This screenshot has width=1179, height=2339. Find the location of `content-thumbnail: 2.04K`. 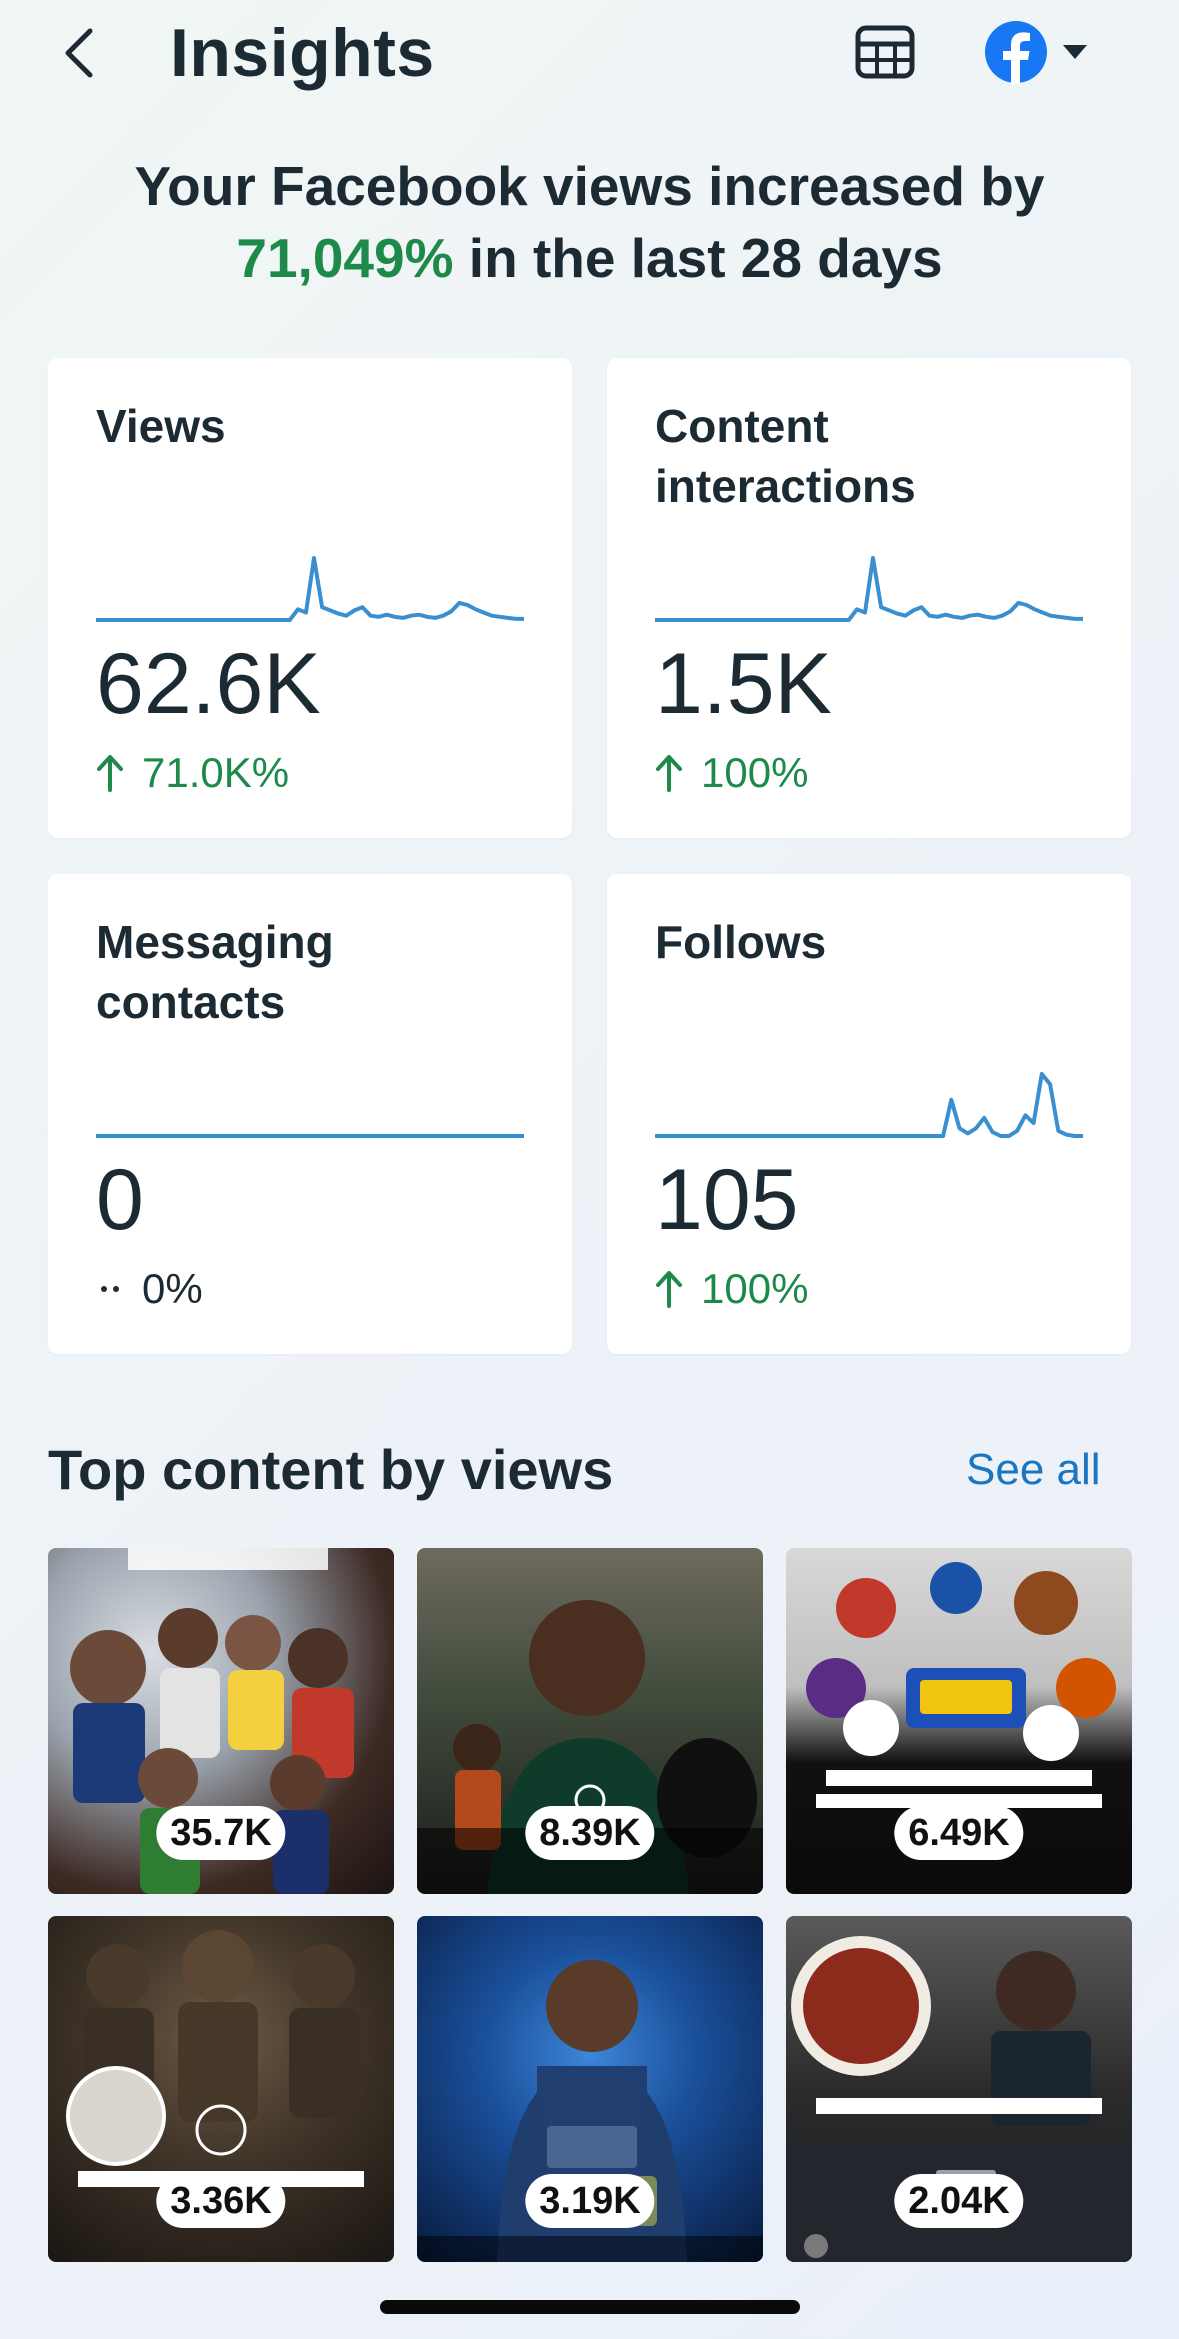

content-thumbnail: 2.04K is located at coordinates (959, 2089).